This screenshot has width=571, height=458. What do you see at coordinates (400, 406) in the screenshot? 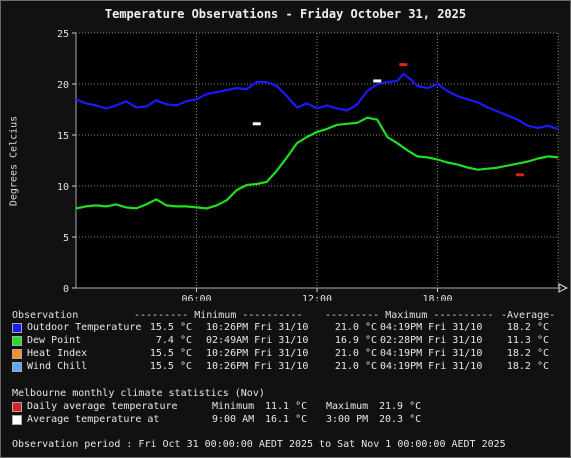
I see `climate-max-value: 21.9 °C` at bounding box center [400, 406].